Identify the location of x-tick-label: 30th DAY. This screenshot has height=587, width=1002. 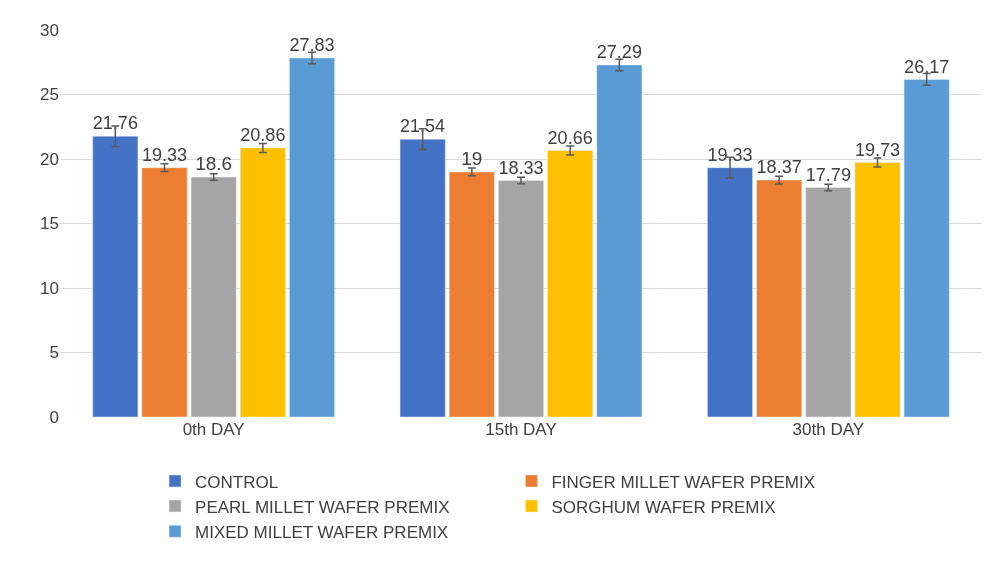
(828, 429).